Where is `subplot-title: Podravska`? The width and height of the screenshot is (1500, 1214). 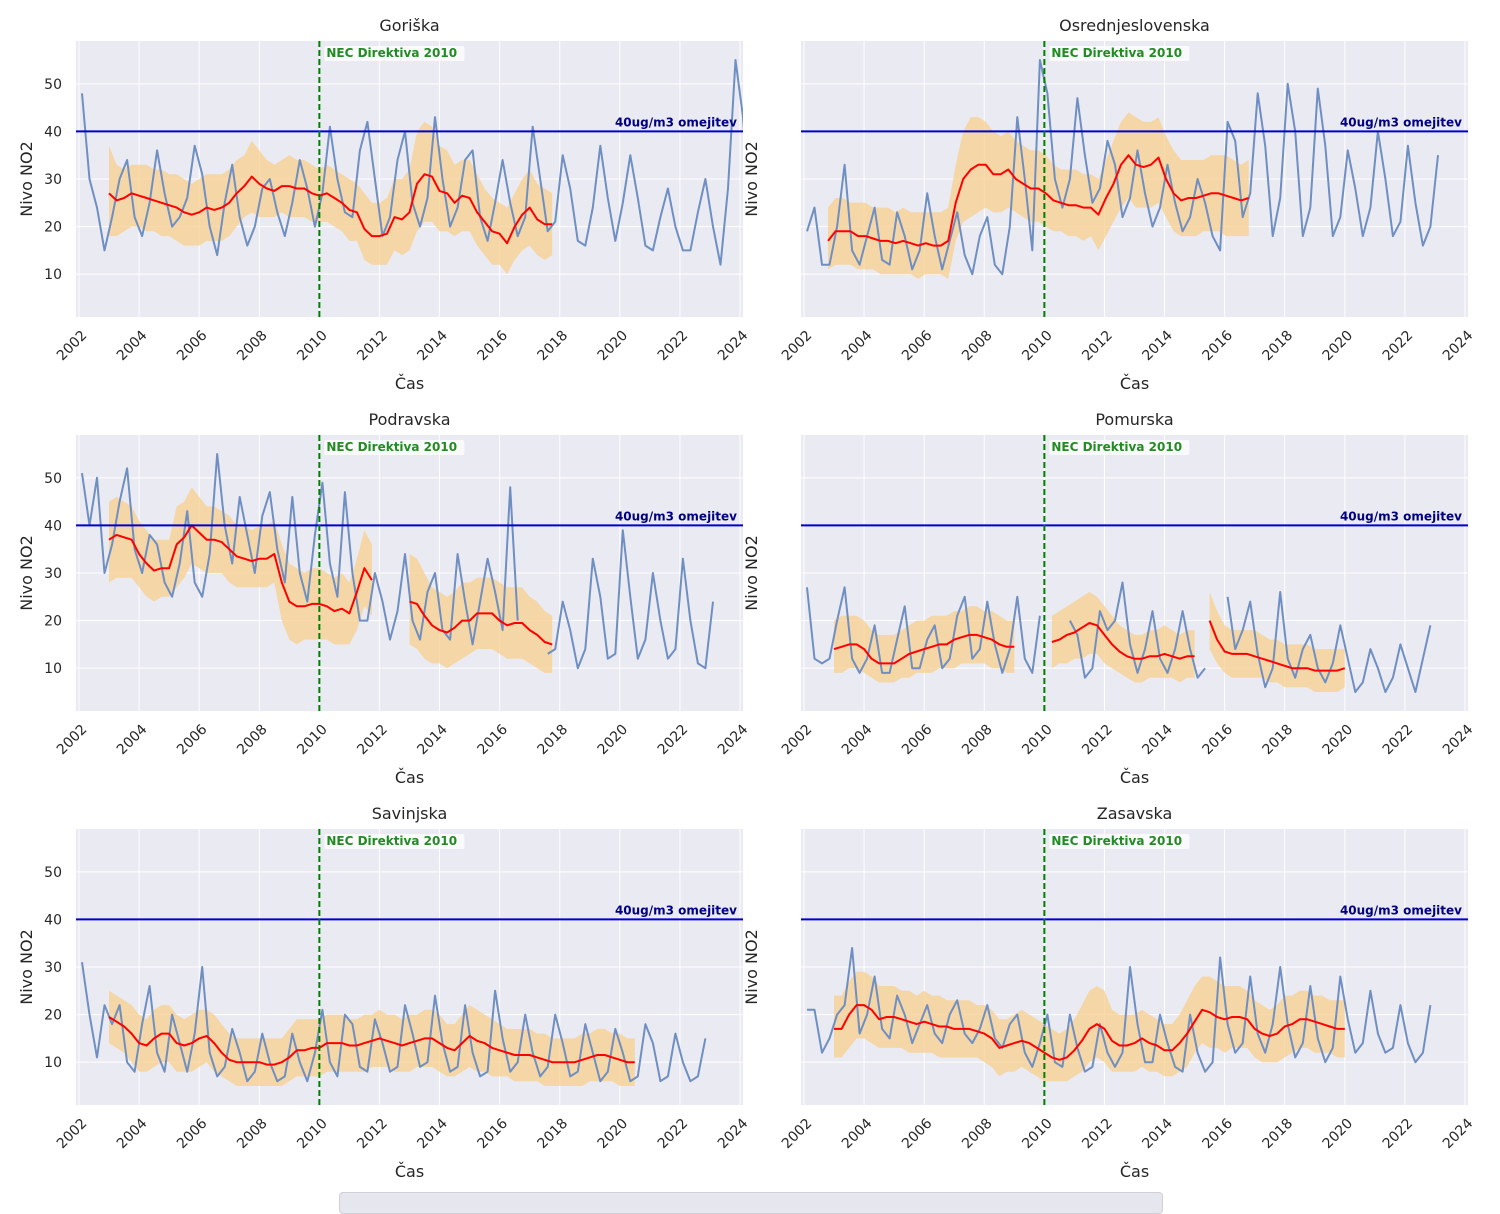
subplot-title: Podravska is located at coordinates (410, 419).